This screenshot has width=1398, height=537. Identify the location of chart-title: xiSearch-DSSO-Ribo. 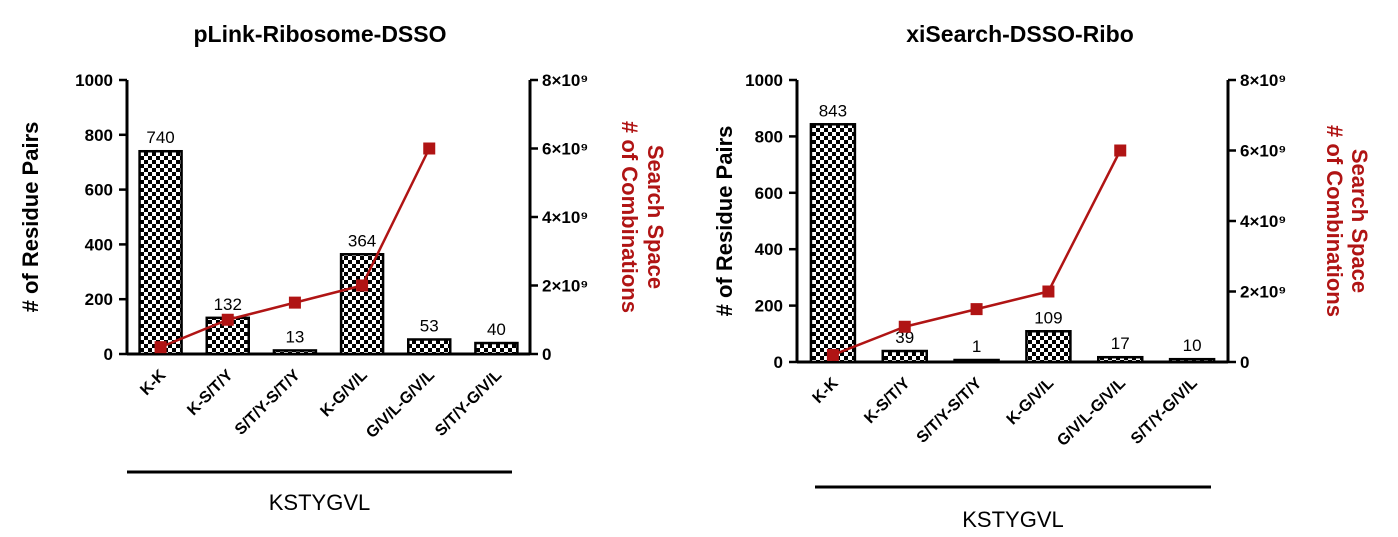
(1020, 34).